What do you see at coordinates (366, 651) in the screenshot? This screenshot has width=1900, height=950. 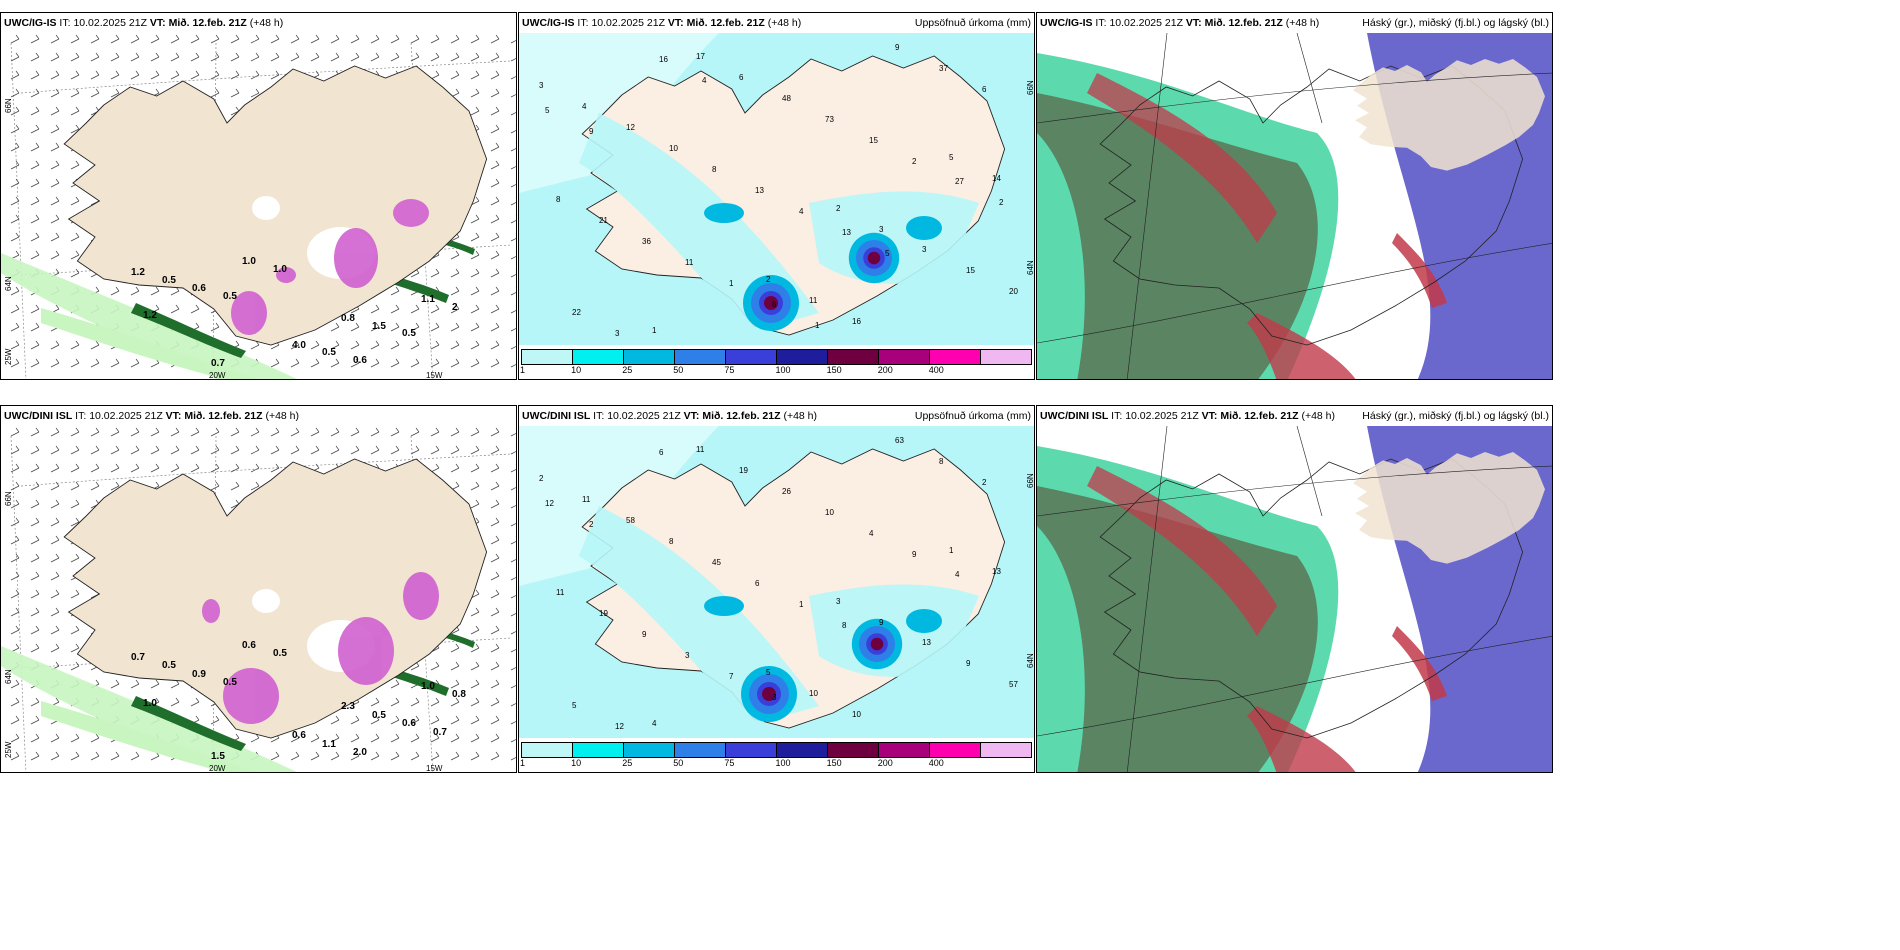 I see `precip-blob` at bounding box center [366, 651].